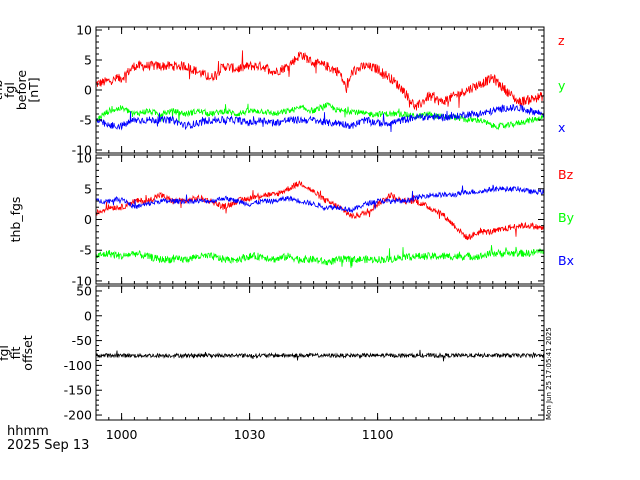  What do you see at coordinates (320, 80) in the screenshot?
I see `series-line-z` at bounding box center [320, 80].